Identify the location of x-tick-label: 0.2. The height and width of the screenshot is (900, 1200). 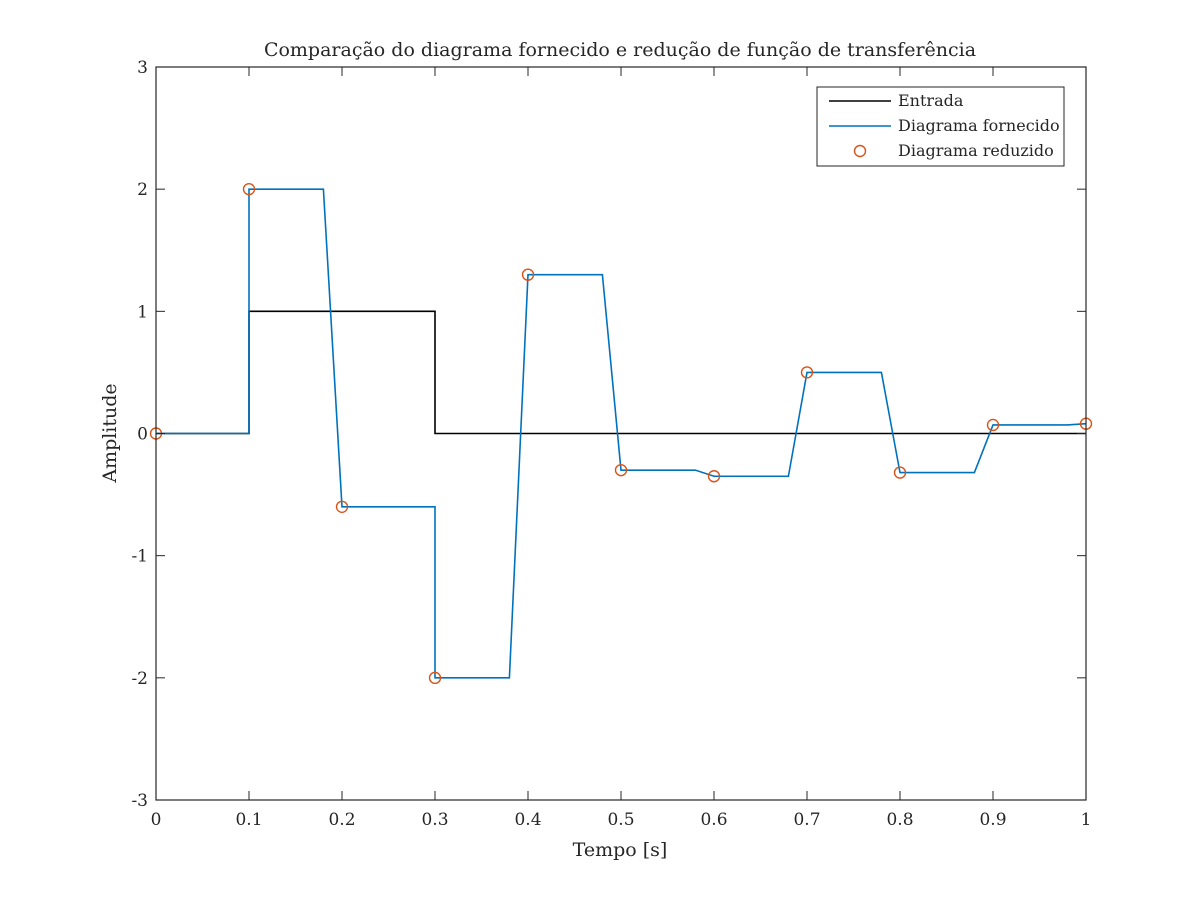
(341, 820).